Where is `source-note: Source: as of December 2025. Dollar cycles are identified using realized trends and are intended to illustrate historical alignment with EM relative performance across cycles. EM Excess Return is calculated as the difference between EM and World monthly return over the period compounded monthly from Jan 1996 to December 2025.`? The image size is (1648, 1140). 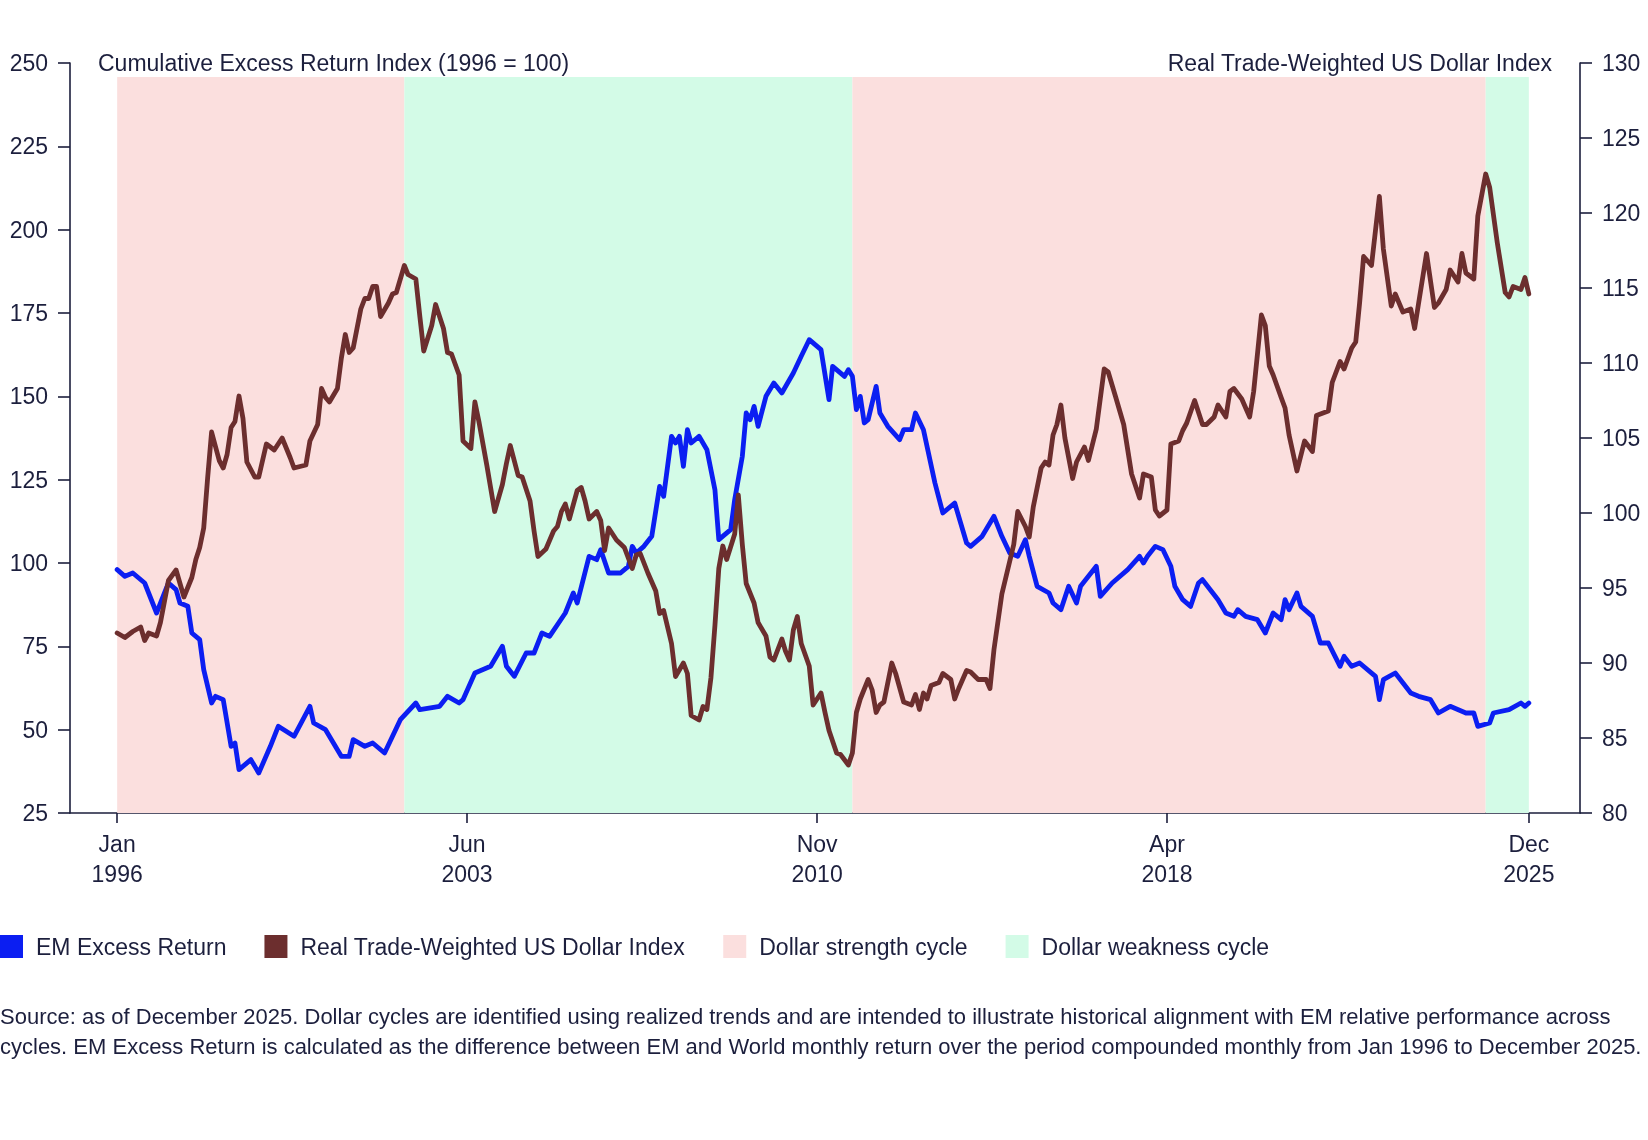 source-note: Source: as of December 2025. Dollar cycles are identified using realized trends and are intended to illustrate historical alignment with EM relative performance across cycles. EM Excess Return is calculated as the difference between EM and World monthly return over the period compounded monthly from Jan 1996 to December 2025. is located at coordinates (821, 1032).